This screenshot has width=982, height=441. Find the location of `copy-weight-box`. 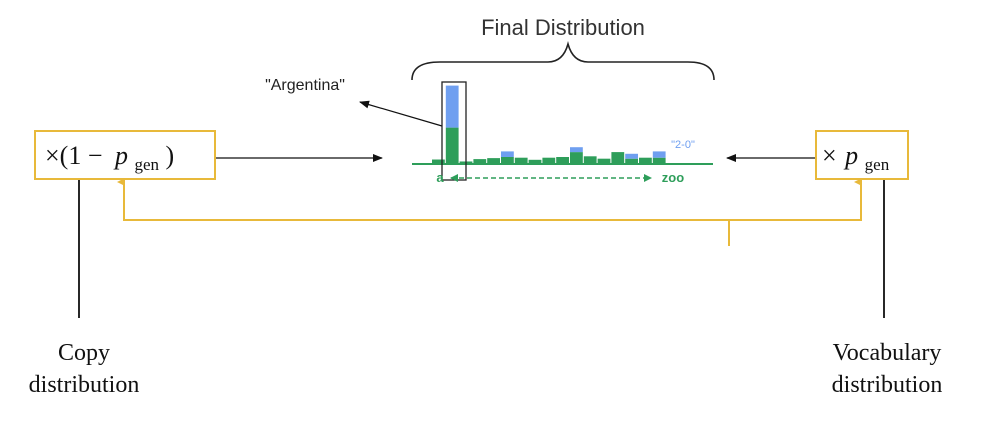

copy-weight-box is located at coordinates (125, 155).